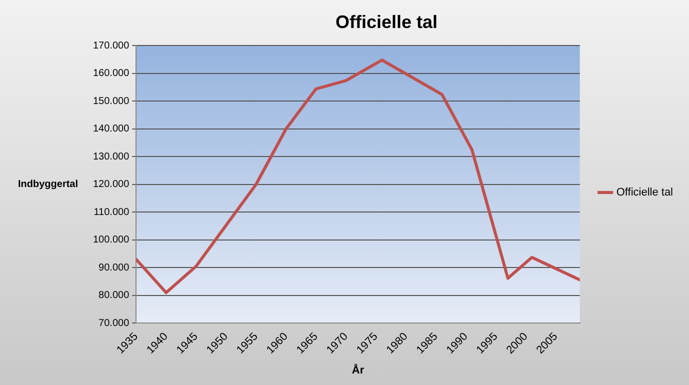  What do you see at coordinates (111, 129) in the screenshot?
I see `y-tick-label: 140.000` at bounding box center [111, 129].